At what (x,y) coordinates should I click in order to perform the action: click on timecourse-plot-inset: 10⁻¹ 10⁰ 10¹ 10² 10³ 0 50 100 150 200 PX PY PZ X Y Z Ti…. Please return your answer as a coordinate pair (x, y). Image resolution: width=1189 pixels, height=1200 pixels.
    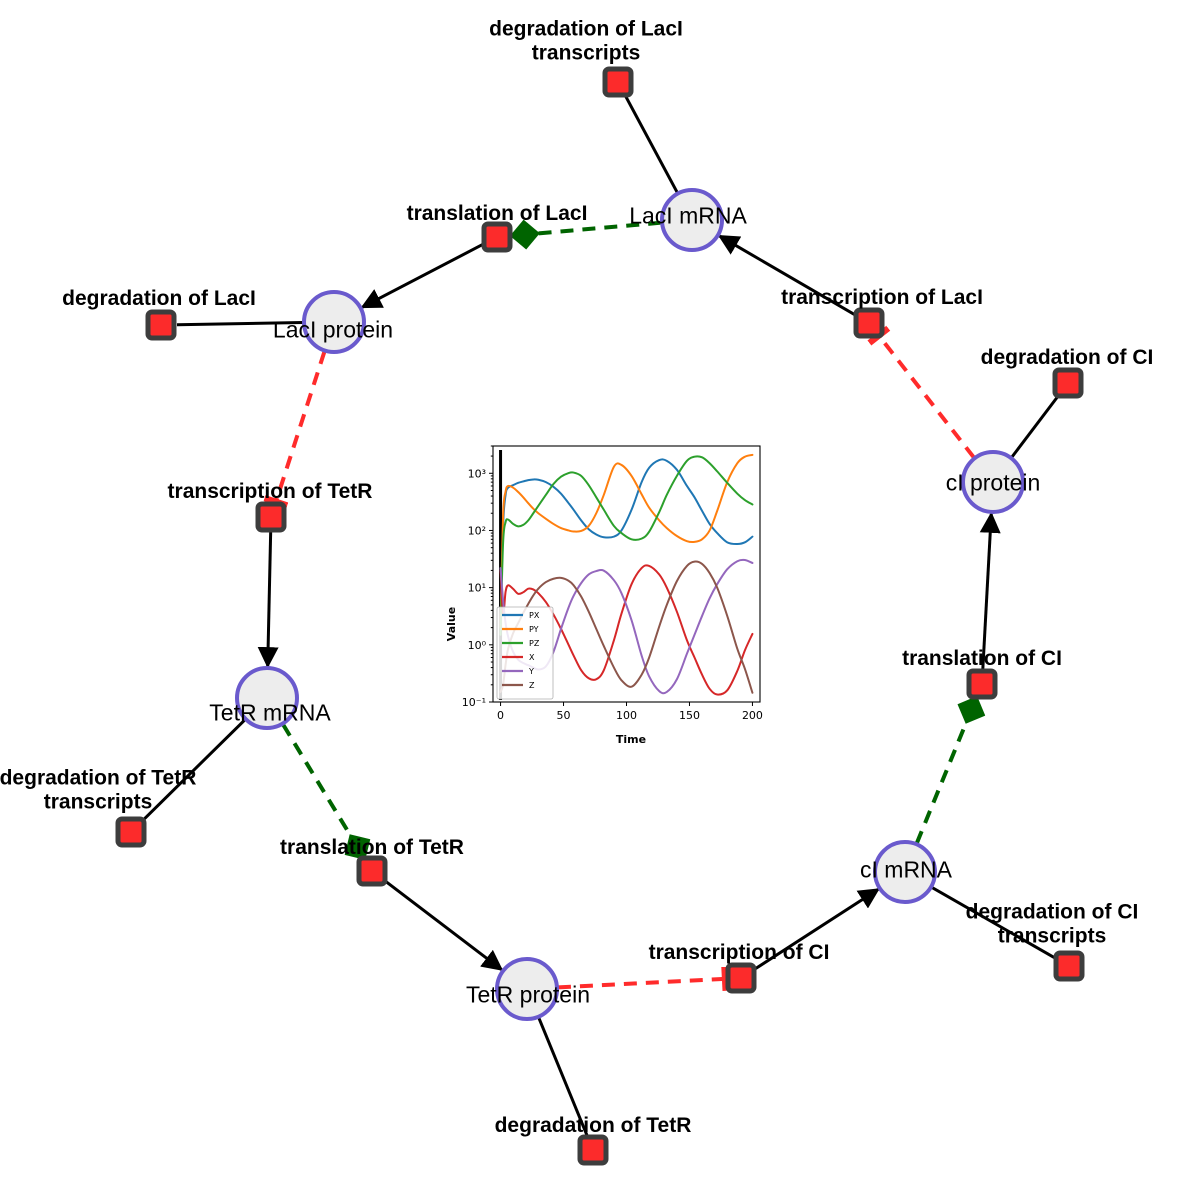
    Looking at the image, I should click on (605, 594).